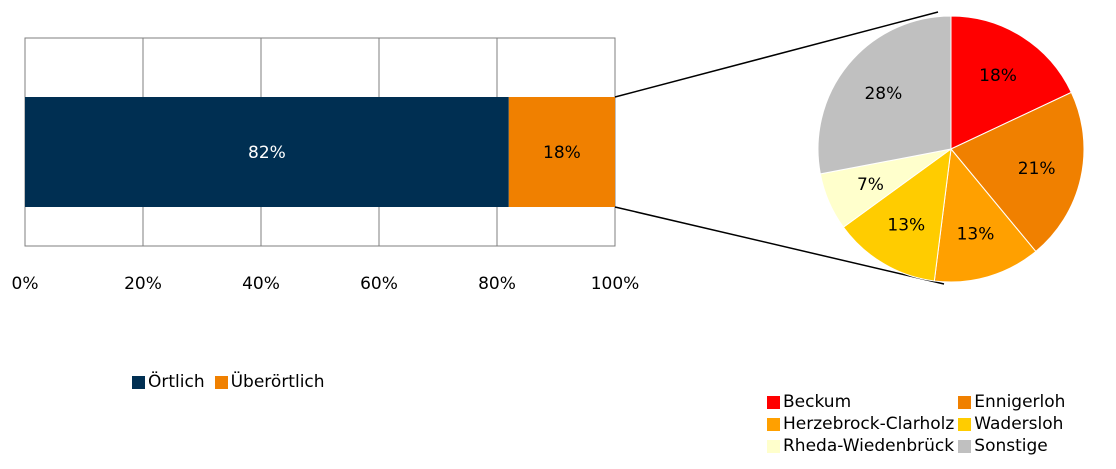 This screenshot has width=1116, height=469. I want to click on legend-item: Sonstige, so click(1011, 446).